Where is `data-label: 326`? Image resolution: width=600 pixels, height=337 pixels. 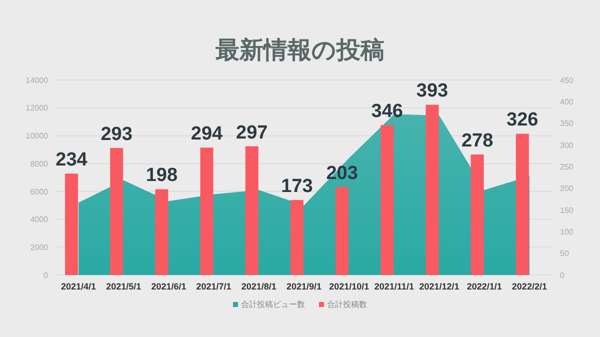 data-label: 326 is located at coordinates (522, 120).